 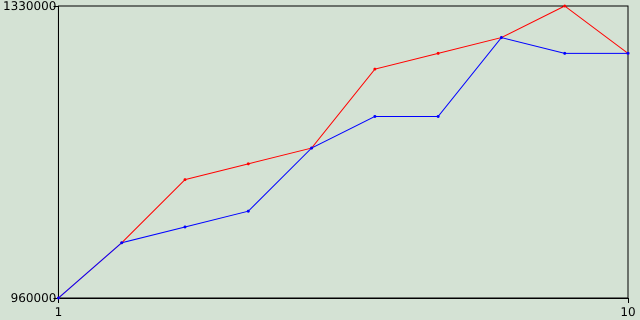 I want to click on x-tick-label: 10, so click(x=628, y=312).